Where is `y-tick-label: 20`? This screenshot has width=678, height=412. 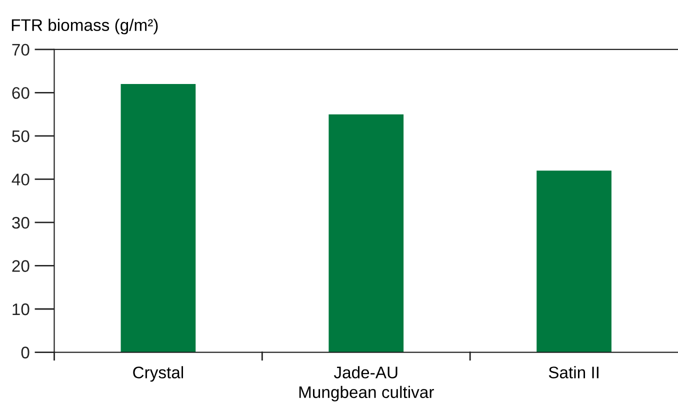
y-tick-label: 20 is located at coordinates (21, 266).